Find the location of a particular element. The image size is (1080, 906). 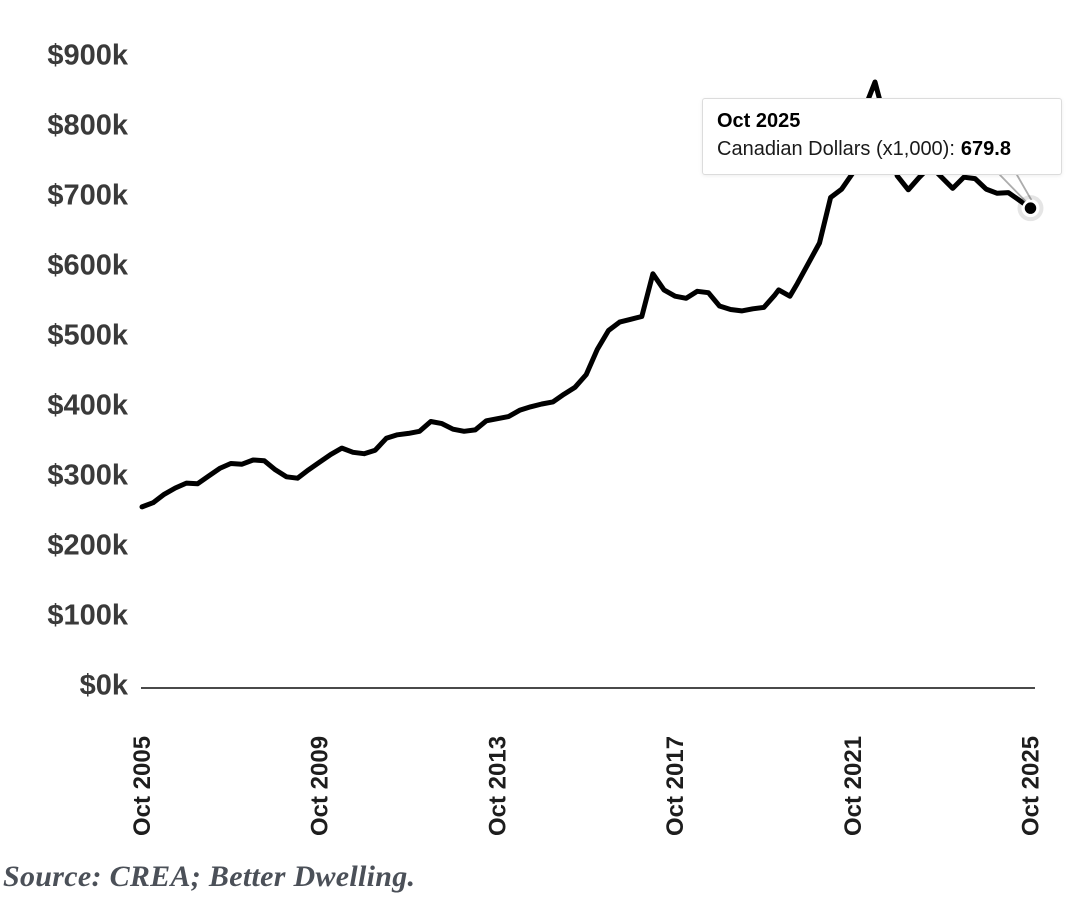

y-tick-label: $900k is located at coordinates (88, 56).